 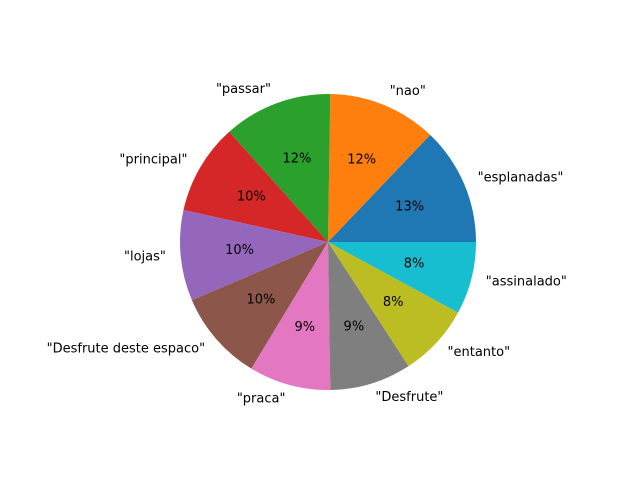 I want to click on pie-category-label-0: "esplanadas", so click(x=521, y=177).